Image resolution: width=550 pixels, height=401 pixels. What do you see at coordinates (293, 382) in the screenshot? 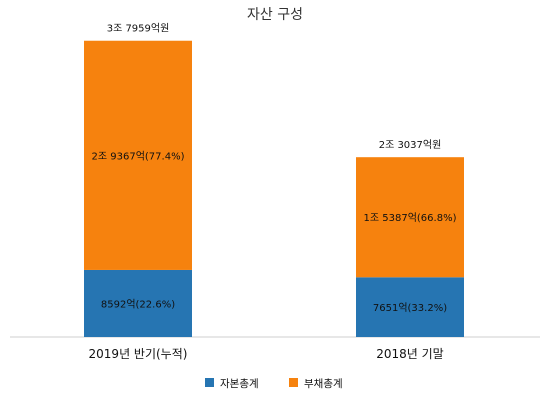
I see `legend-swatch-liabilities` at bounding box center [293, 382].